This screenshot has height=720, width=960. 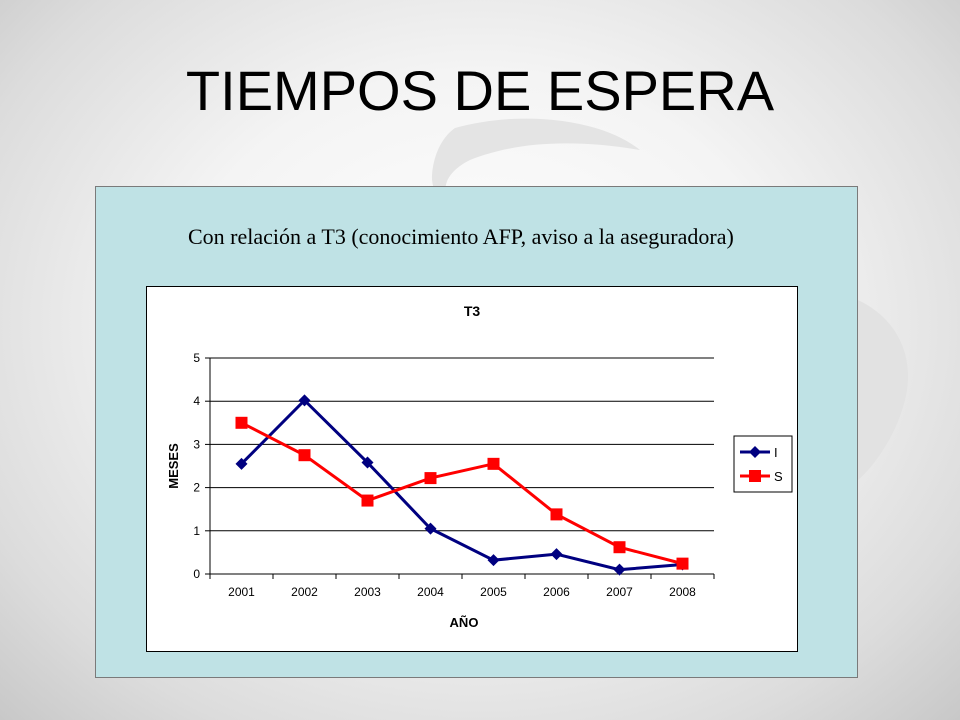 I want to click on data-point-S-2001, so click(x=242, y=423).